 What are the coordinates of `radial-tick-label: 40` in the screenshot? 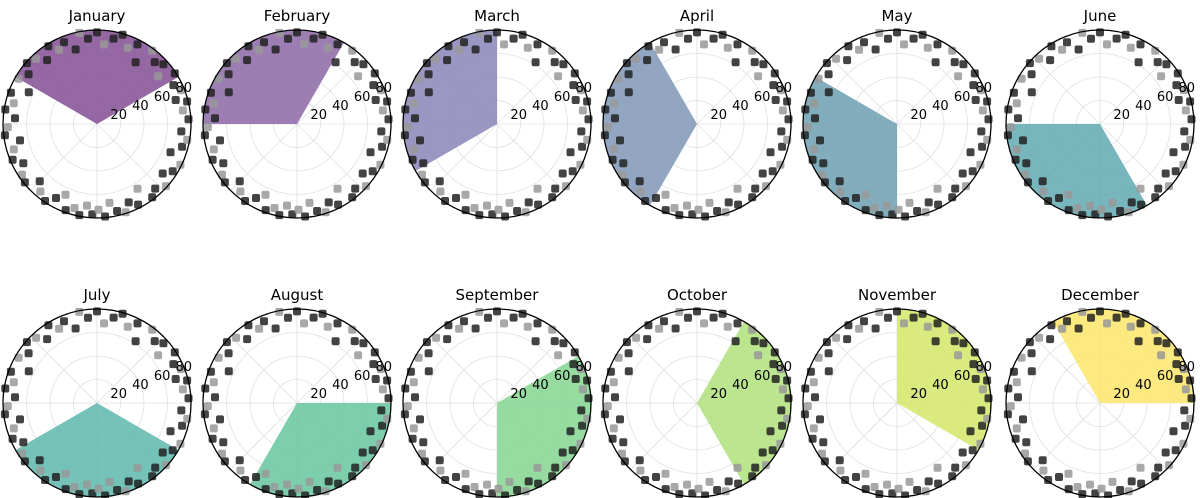 It's located at (1143, 385).